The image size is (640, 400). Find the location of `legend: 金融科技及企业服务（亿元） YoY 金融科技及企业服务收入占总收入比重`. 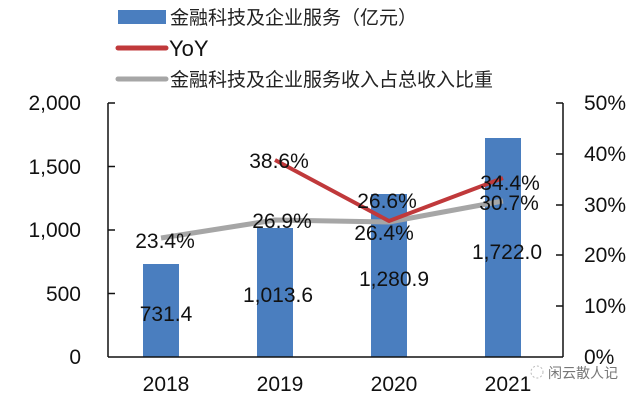

legend: 金融科技及企业服务（亿元） YoY 金融科技及企业服务收入占总收入比重 is located at coordinates (304, 49).